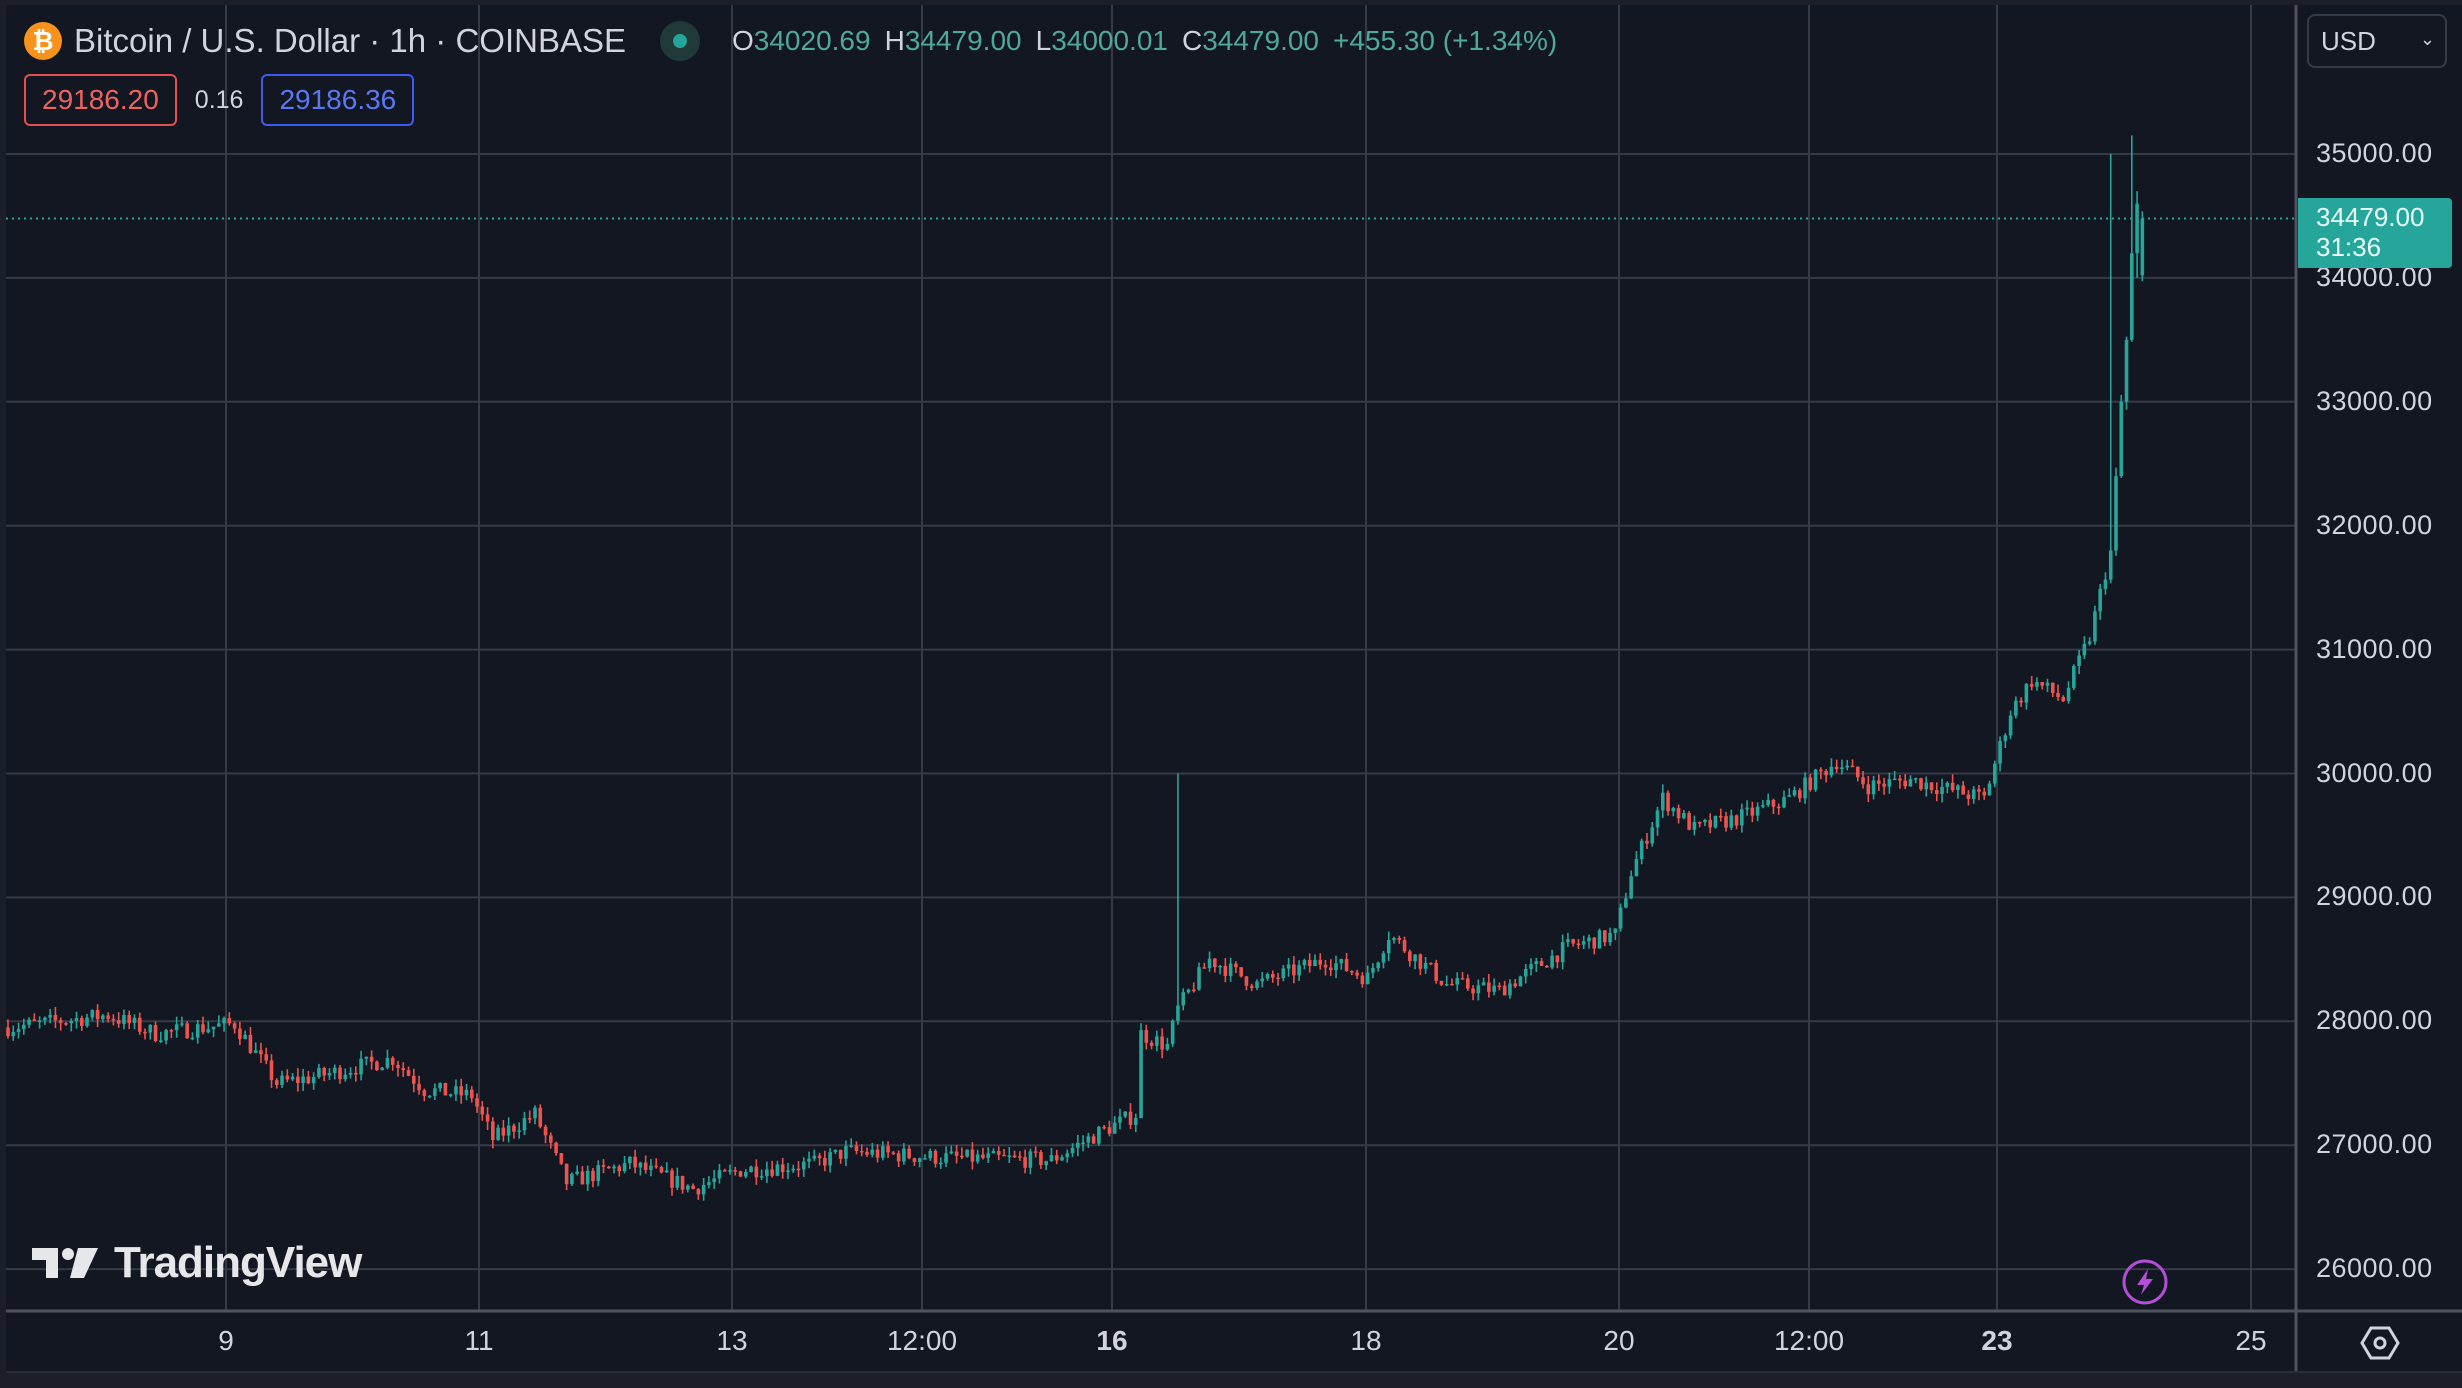  What do you see at coordinates (2380, 1343) in the screenshot?
I see `settings-icon` at bounding box center [2380, 1343].